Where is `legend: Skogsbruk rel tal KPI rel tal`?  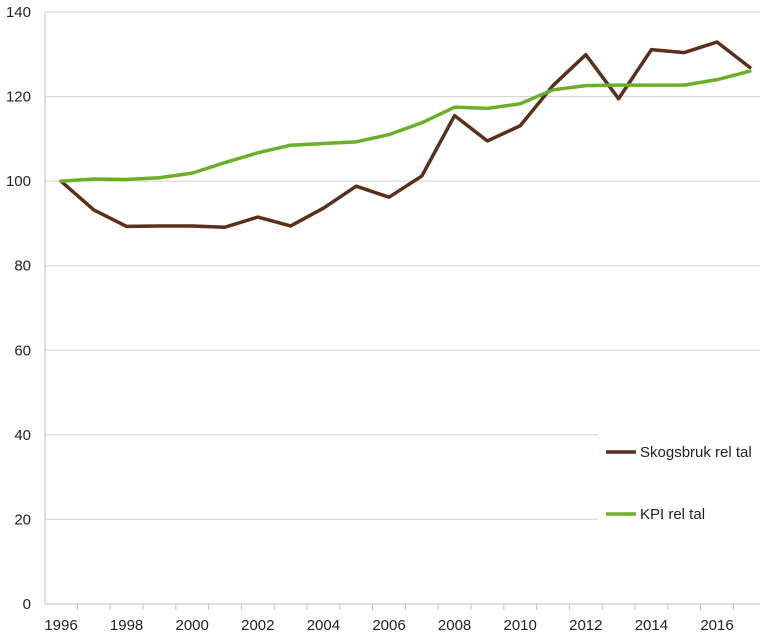 legend: Skogsbruk rel tal KPI rel tal is located at coordinates (679, 483).